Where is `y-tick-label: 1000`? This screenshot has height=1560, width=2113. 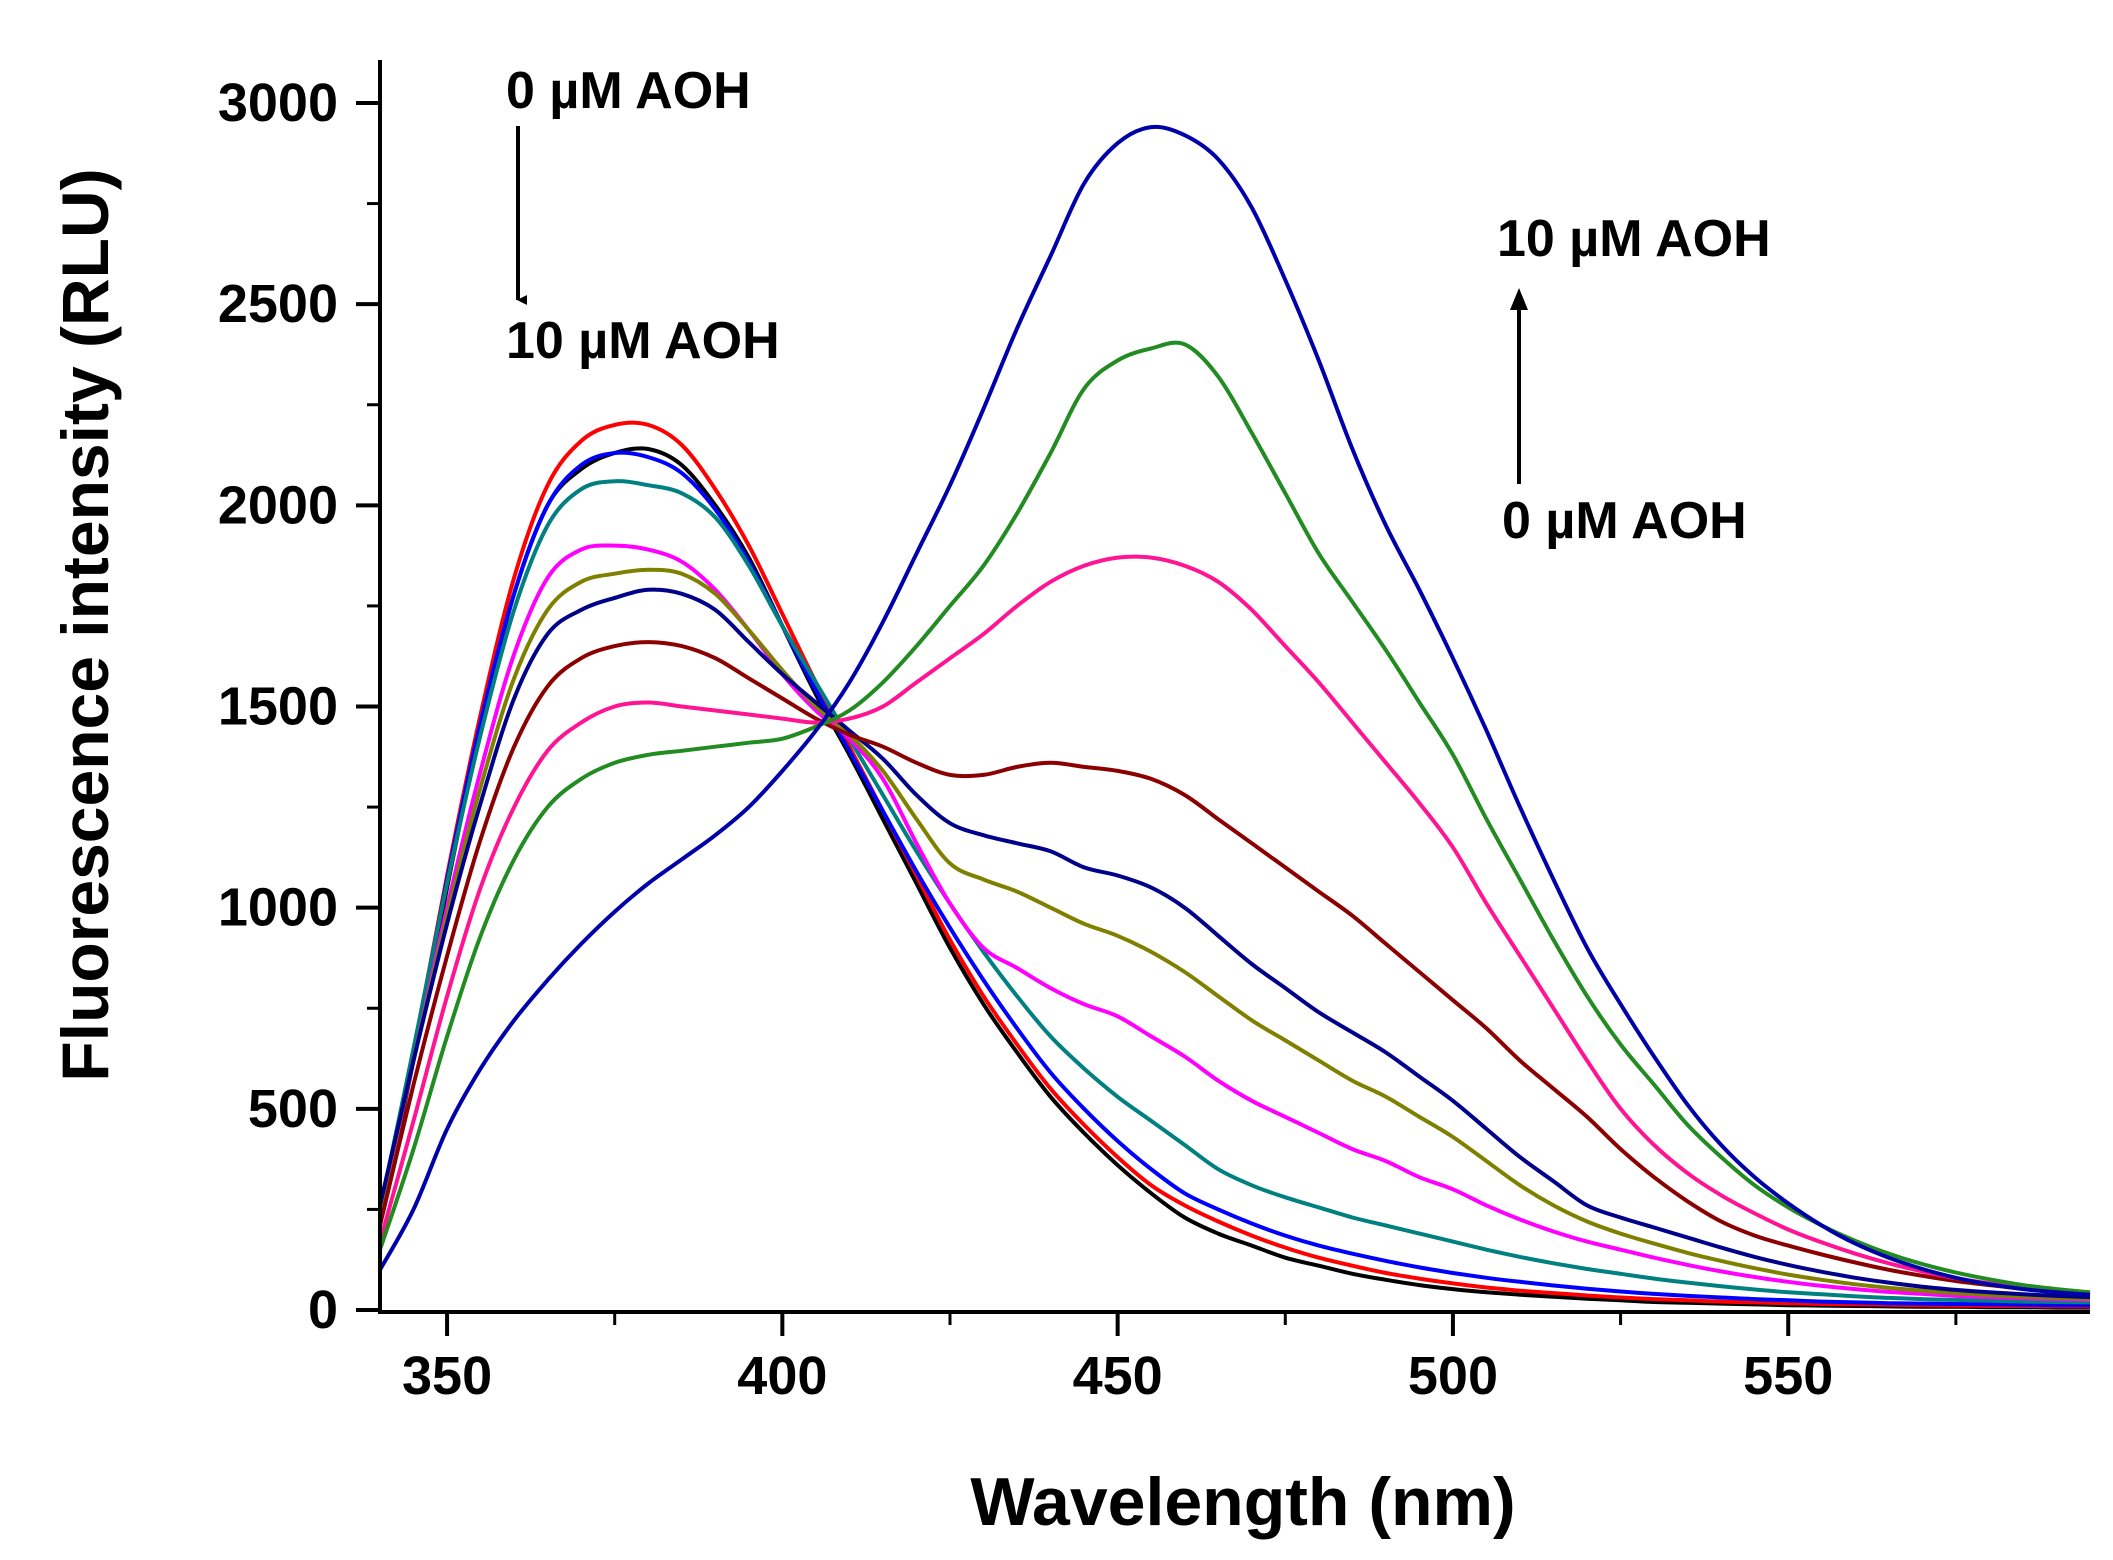 y-tick-label: 1000 is located at coordinates (278, 908).